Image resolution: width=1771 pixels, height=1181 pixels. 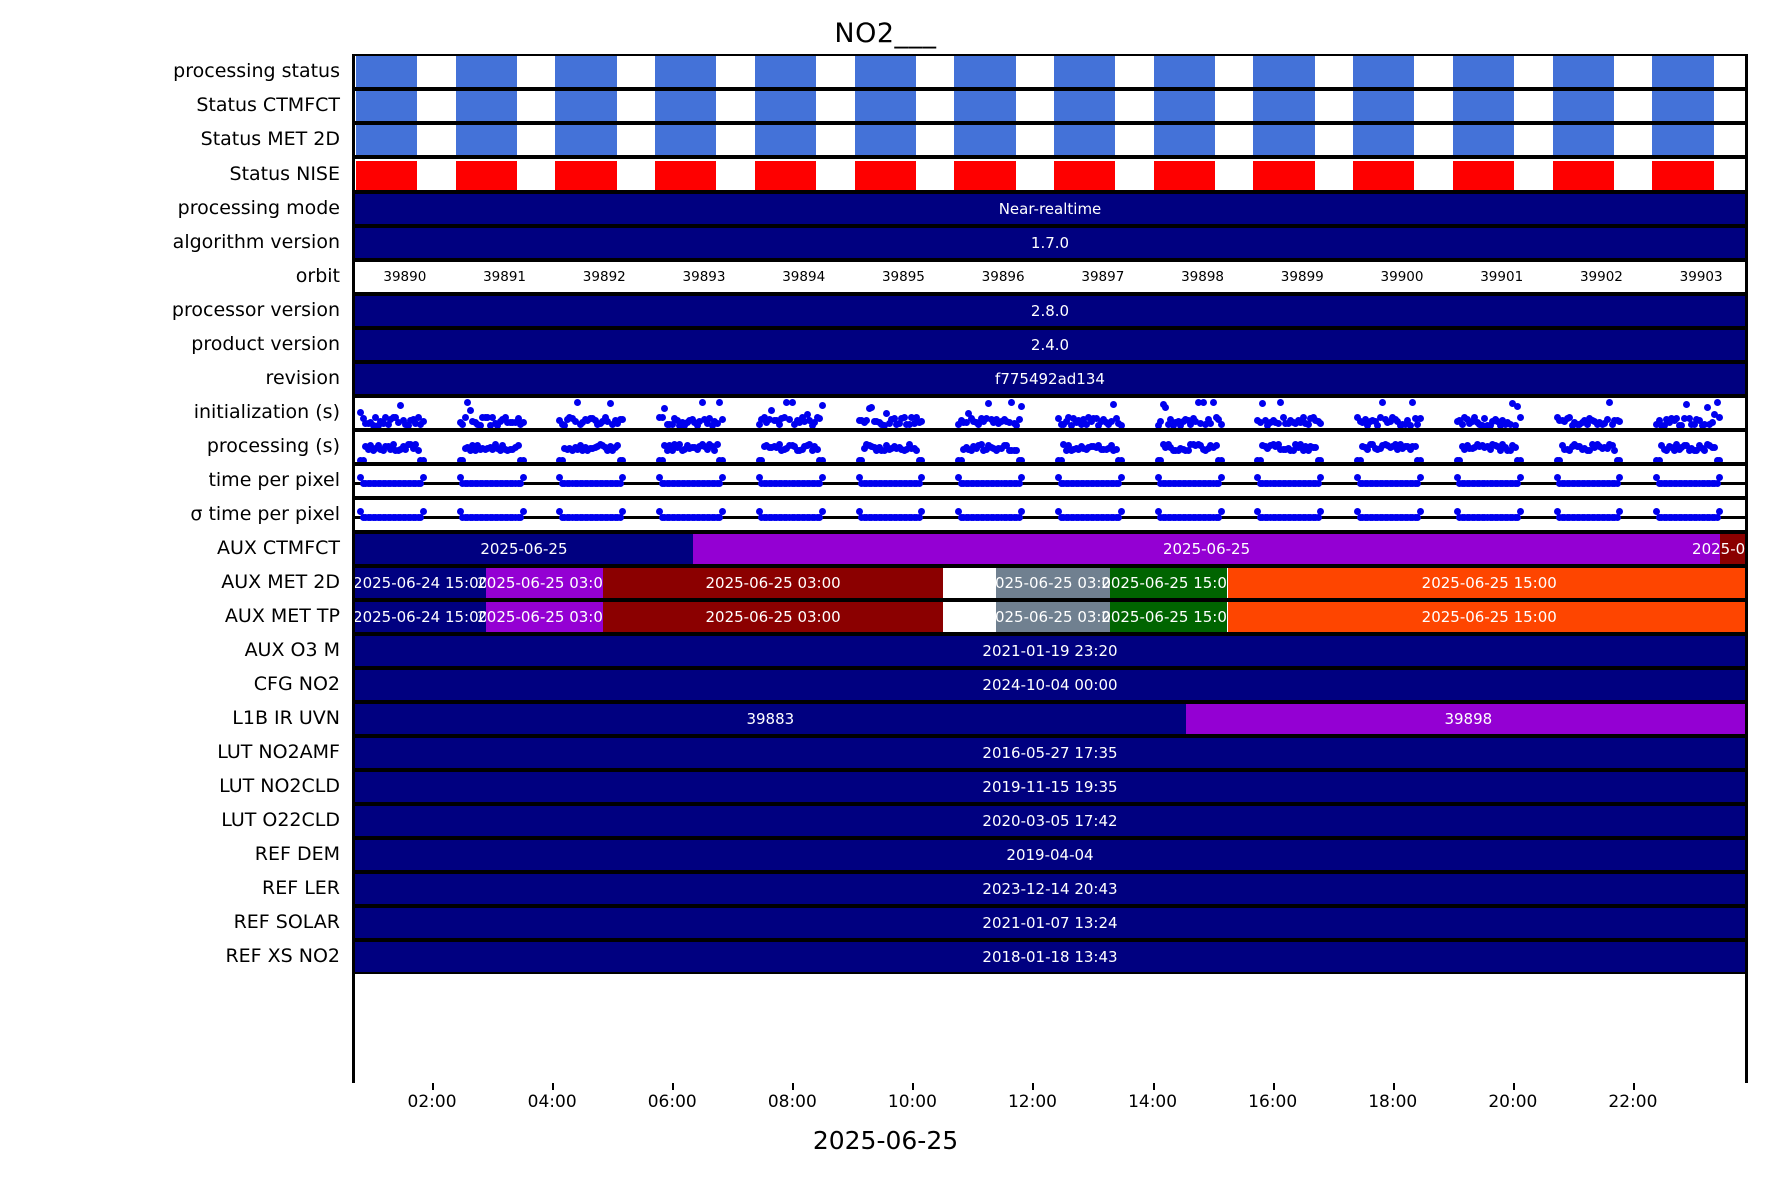 What do you see at coordinates (1502, 277) in the screenshot?
I see `orbit-cell: 39901` at bounding box center [1502, 277].